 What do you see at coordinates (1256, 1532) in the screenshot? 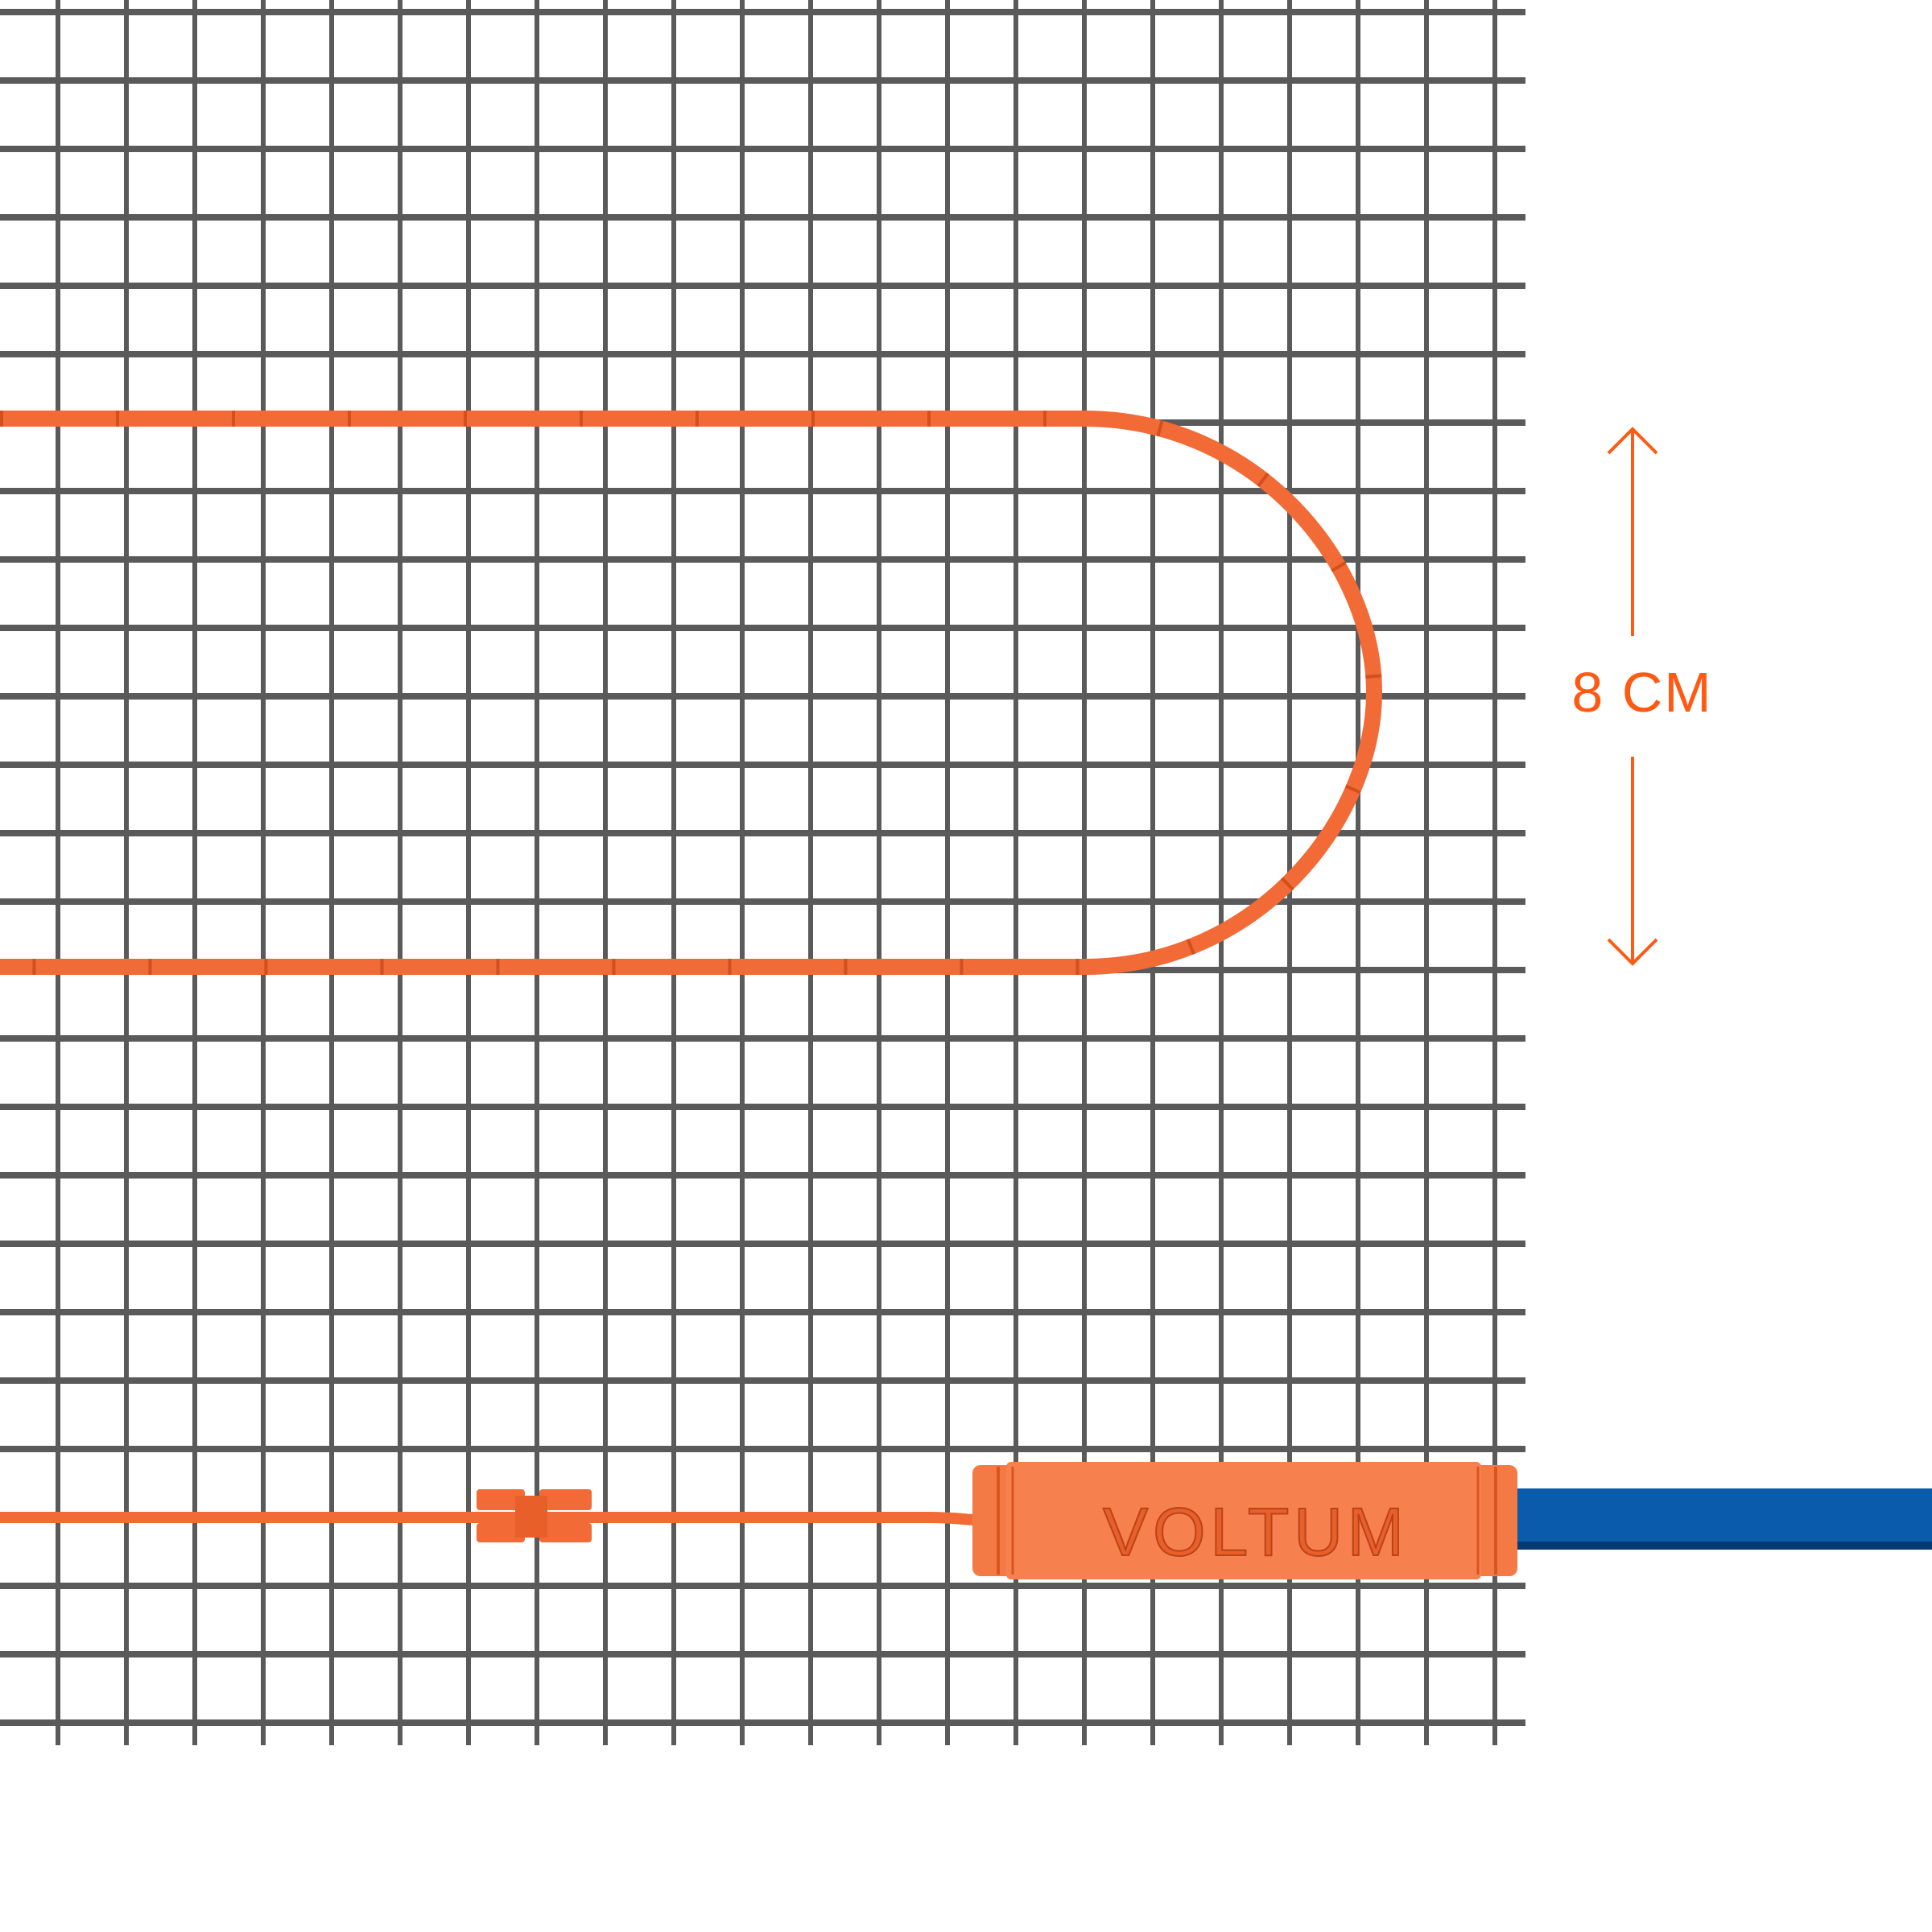
I see `voltum-logo: VOLTUM` at bounding box center [1256, 1532].